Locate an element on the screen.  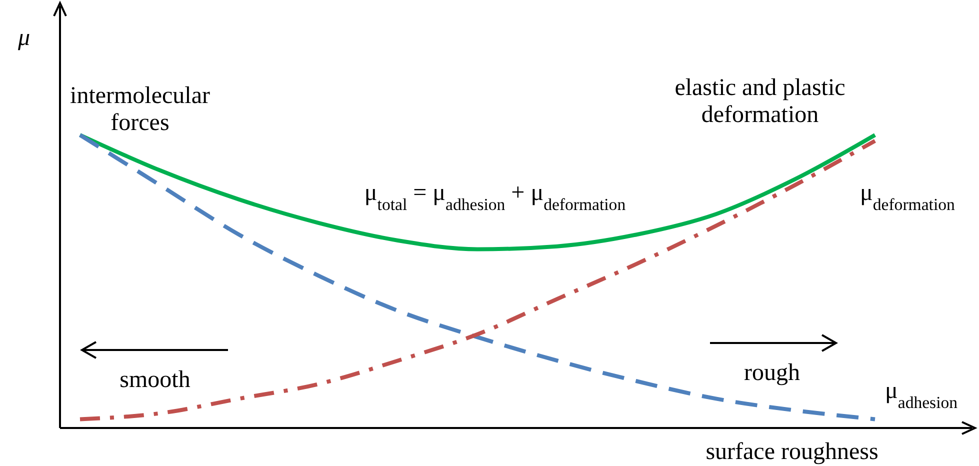
text: elastic and plastic deformation is located at coordinates (760, 101).